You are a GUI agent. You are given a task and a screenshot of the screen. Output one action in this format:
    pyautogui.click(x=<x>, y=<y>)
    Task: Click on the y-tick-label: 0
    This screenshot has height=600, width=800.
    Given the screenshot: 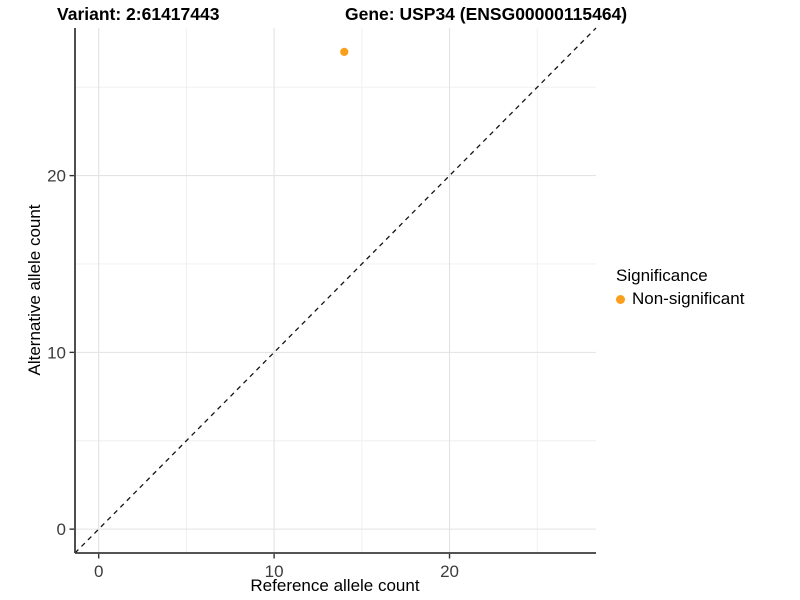 What is the action you would take?
    pyautogui.click(x=61, y=529)
    